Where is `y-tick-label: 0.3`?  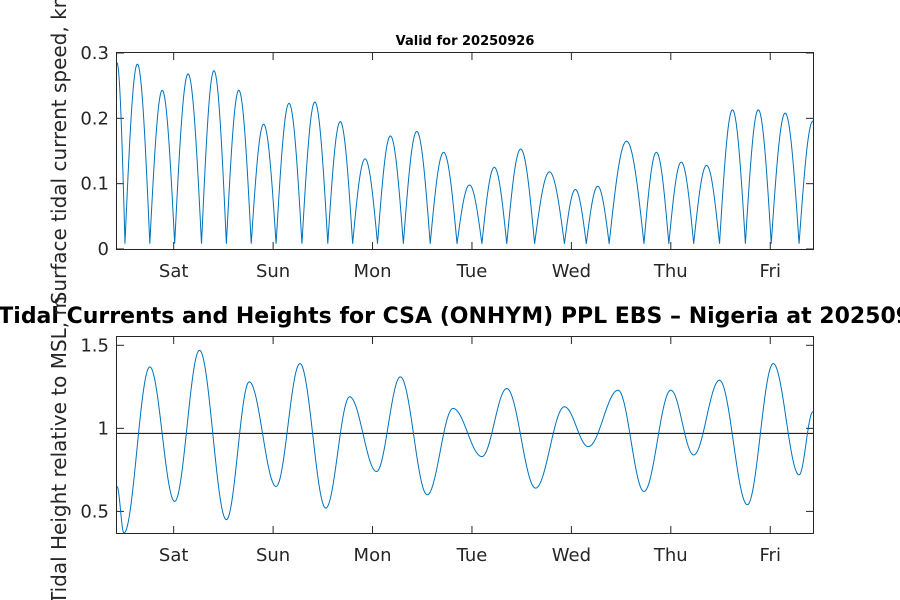 y-tick-label: 0.3 is located at coordinates (94, 53).